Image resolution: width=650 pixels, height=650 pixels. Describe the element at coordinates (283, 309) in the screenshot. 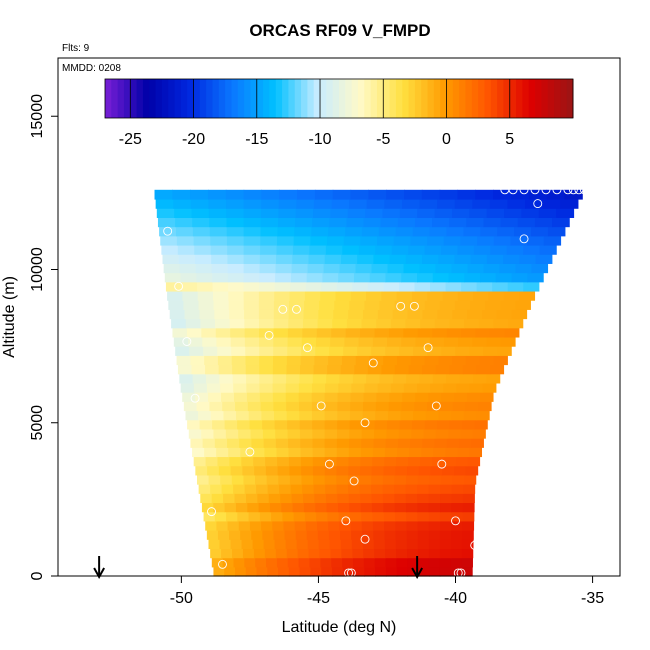

I see `observation-marker` at that location.